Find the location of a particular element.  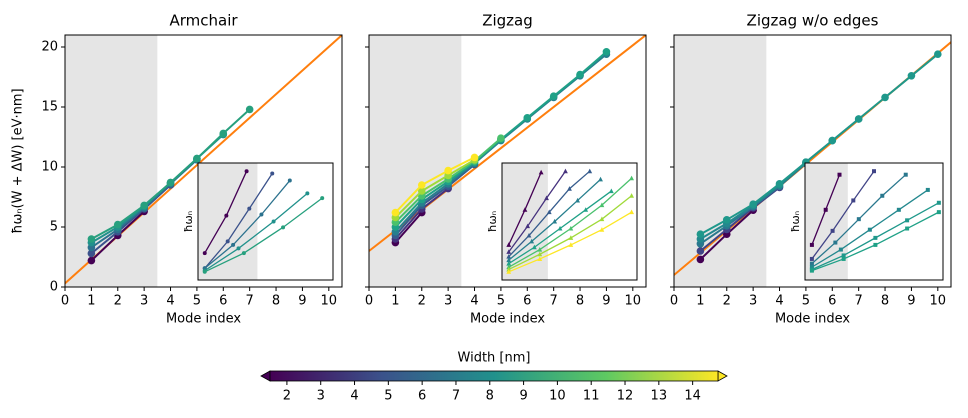

panel-title: Zigzag w/o edges is located at coordinates (813, 21).